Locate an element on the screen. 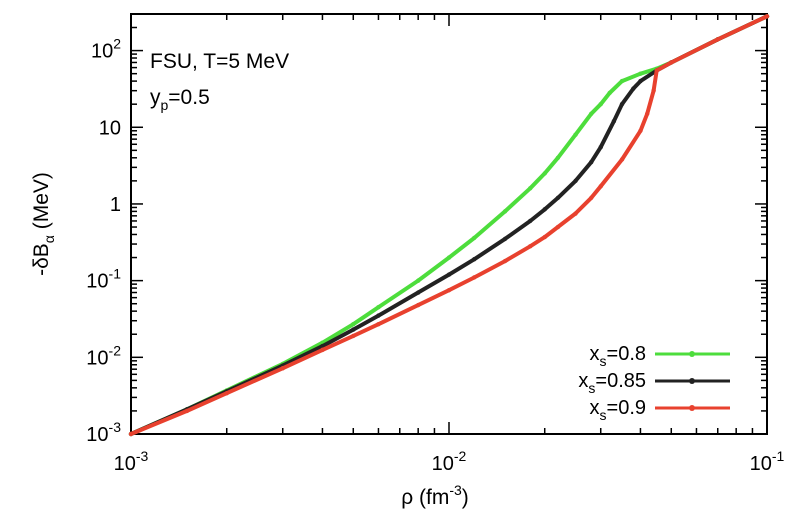 The image size is (801, 523). legend-label-2-sub: s is located at coordinates (603, 415).